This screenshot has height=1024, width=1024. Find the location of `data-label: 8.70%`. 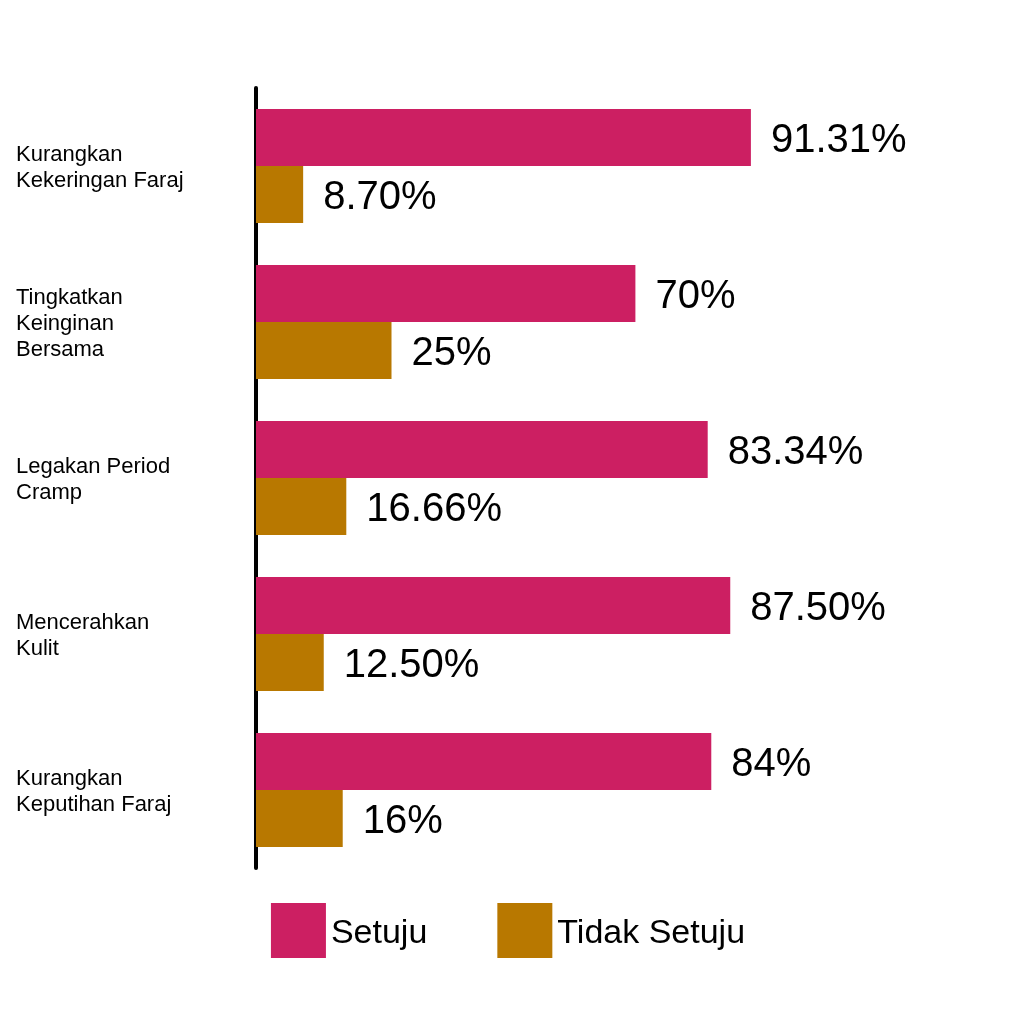

data-label: 8.70% is located at coordinates (380, 194).